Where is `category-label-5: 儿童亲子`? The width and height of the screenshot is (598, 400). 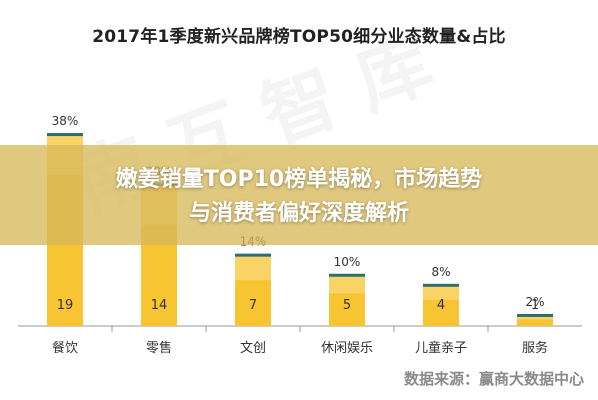
category-label-5: 儿童亲子 is located at coordinates (441, 348).